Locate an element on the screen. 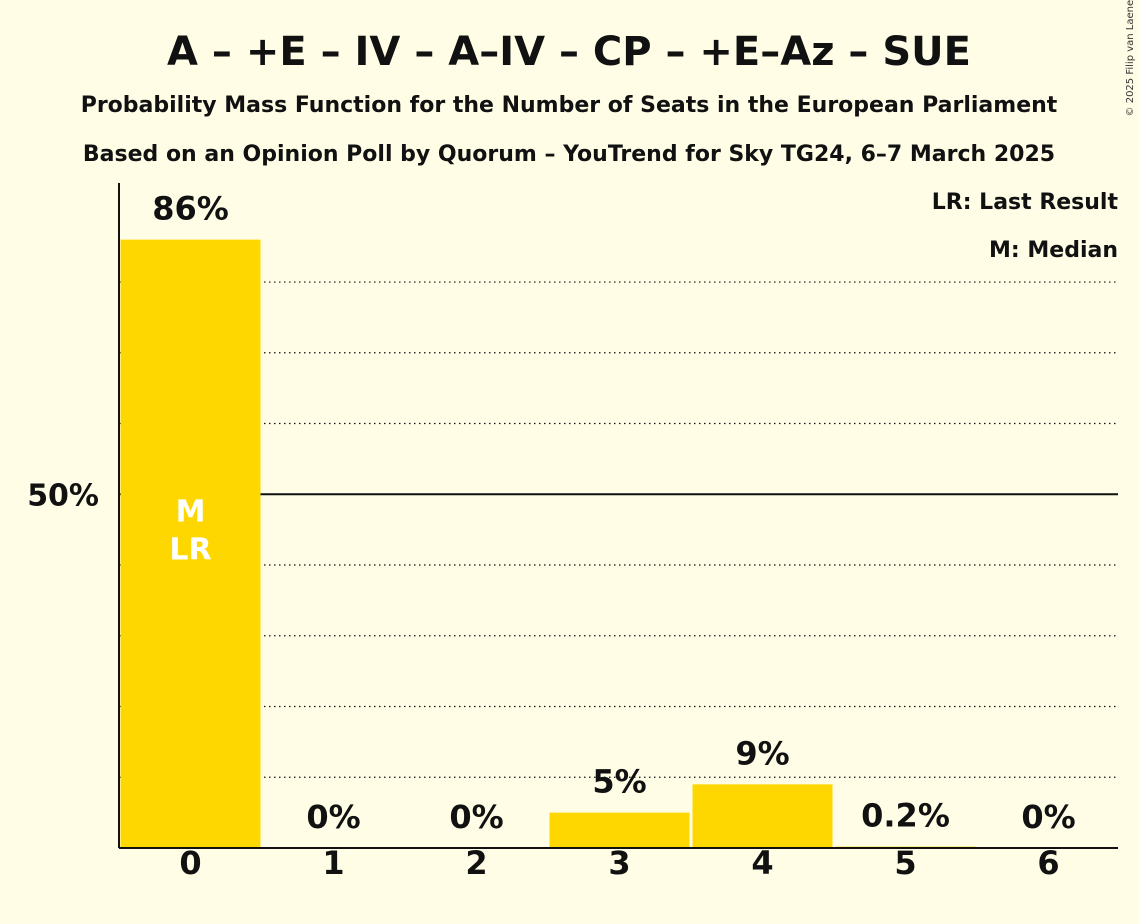  legend-entry-last-result: LR: Last Result is located at coordinates (1025, 202).